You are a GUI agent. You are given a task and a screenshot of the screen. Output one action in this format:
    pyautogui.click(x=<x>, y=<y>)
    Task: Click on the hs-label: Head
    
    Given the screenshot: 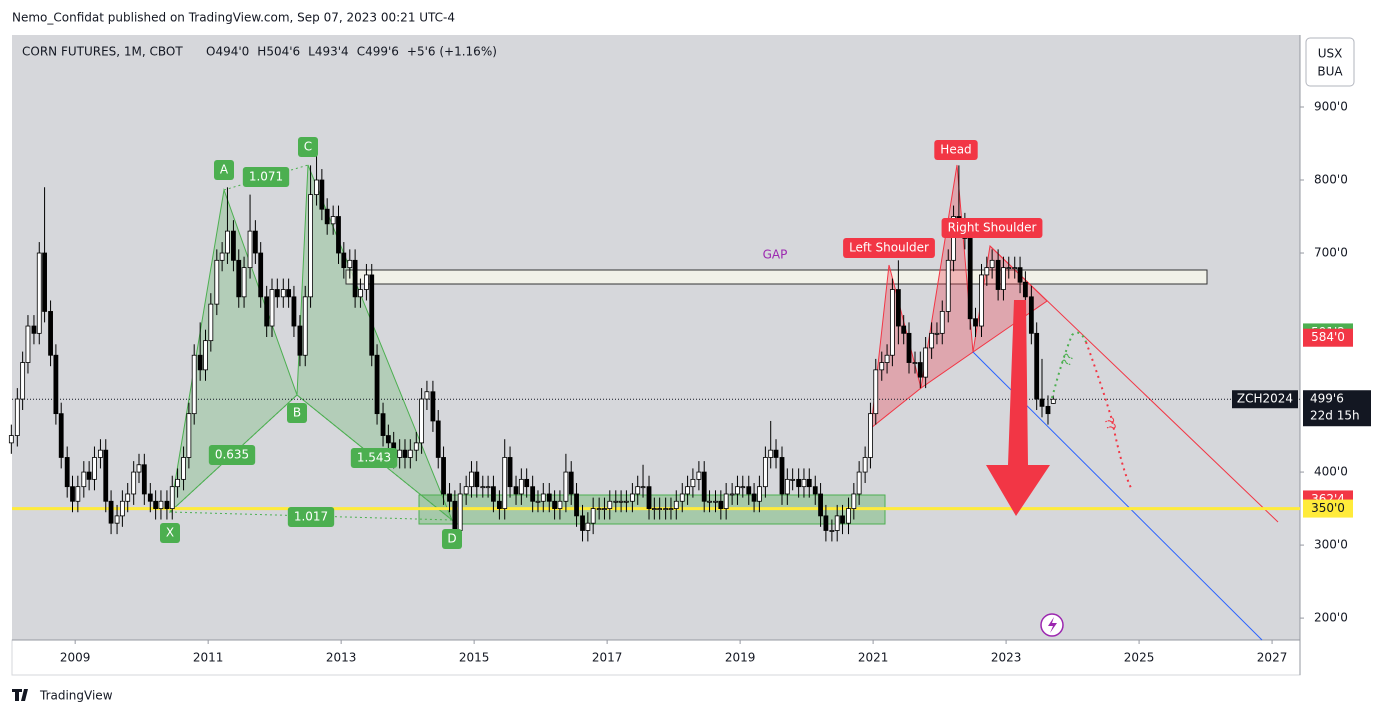 What is the action you would take?
    pyautogui.click(x=955, y=150)
    